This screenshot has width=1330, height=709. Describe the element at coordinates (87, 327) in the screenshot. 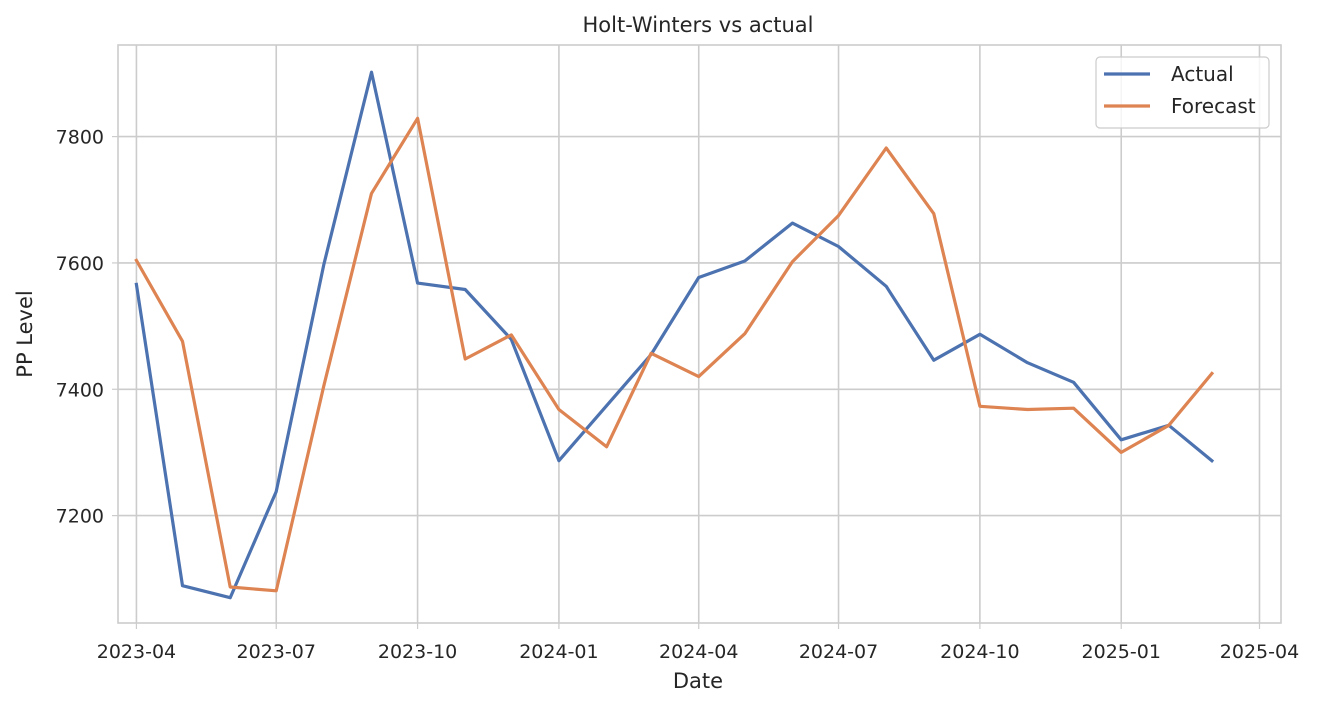

I see `y-axis-ticks: 7200 7400 7600 7800` at that location.